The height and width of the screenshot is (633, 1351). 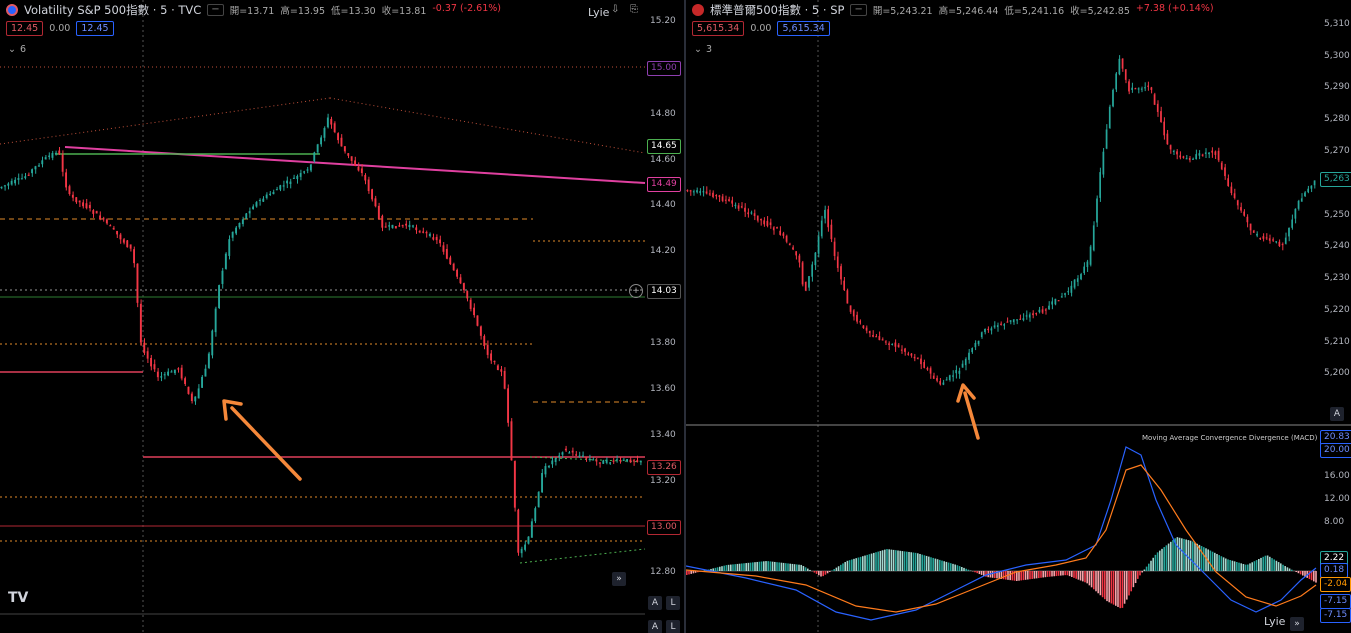 I want to click on right-indicator-count: 3, so click(x=709, y=49).